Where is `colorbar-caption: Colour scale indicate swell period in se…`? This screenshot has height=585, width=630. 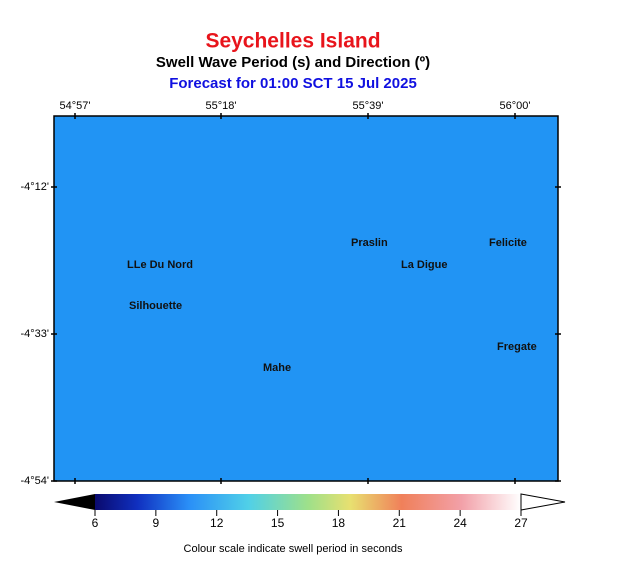
colorbar-caption: Colour scale indicate swell period in se… is located at coordinates (293, 549).